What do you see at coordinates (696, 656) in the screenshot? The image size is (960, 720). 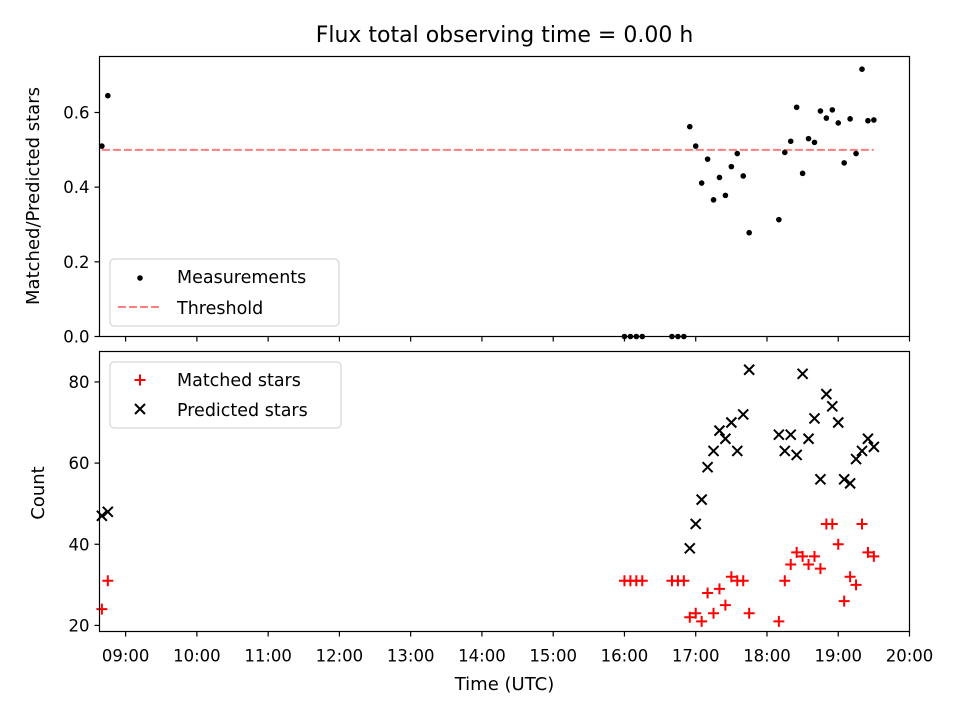 I see `time-x-tick-label: 17:00` at bounding box center [696, 656].